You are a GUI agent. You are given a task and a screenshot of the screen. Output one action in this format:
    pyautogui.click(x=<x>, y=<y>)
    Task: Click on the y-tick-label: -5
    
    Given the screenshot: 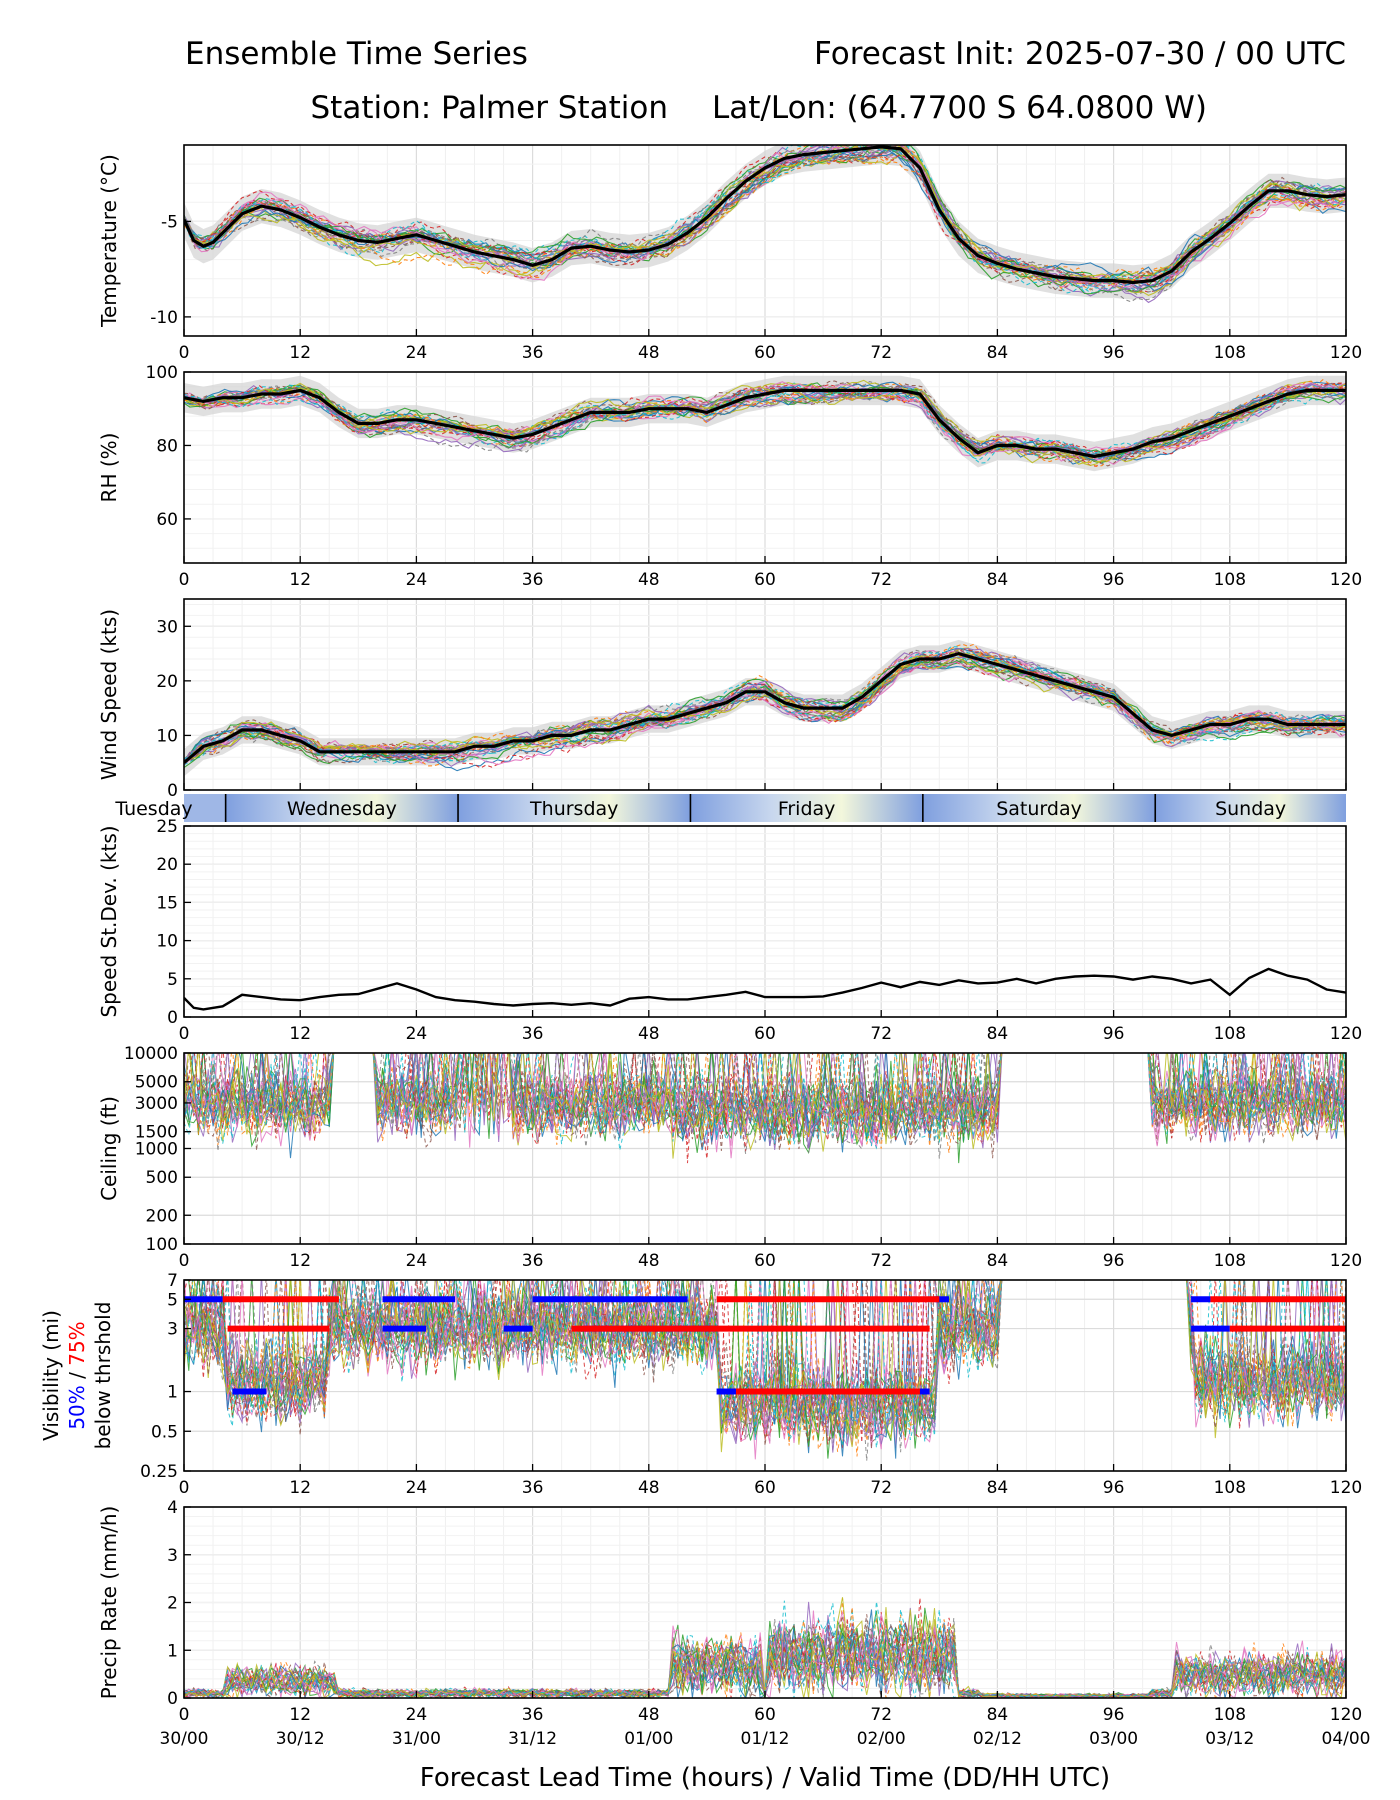 What is the action you would take?
    pyautogui.click(x=169, y=222)
    